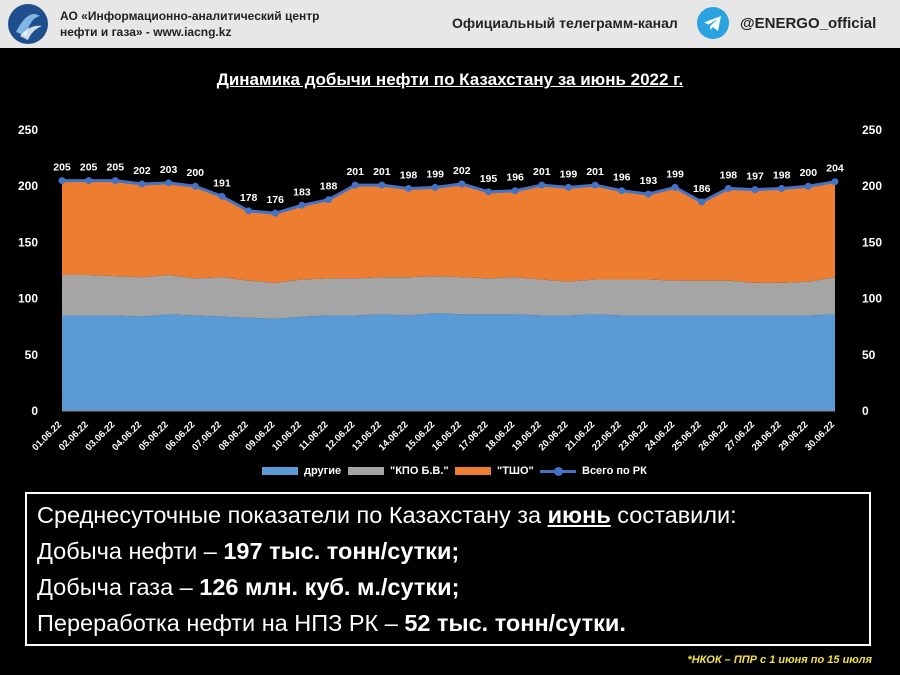 This screenshot has height=675, width=900. I want to click on data-label-17: 195, so click(489, 179).